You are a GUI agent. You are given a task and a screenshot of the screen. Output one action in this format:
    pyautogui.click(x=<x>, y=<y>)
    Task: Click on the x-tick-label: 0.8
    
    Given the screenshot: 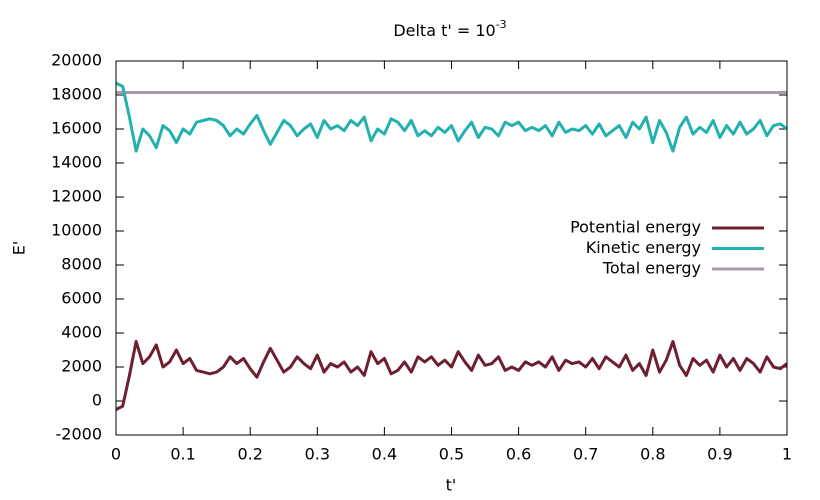 What is the action you would take?
    pyautogui.click(x=652, y=454)
    